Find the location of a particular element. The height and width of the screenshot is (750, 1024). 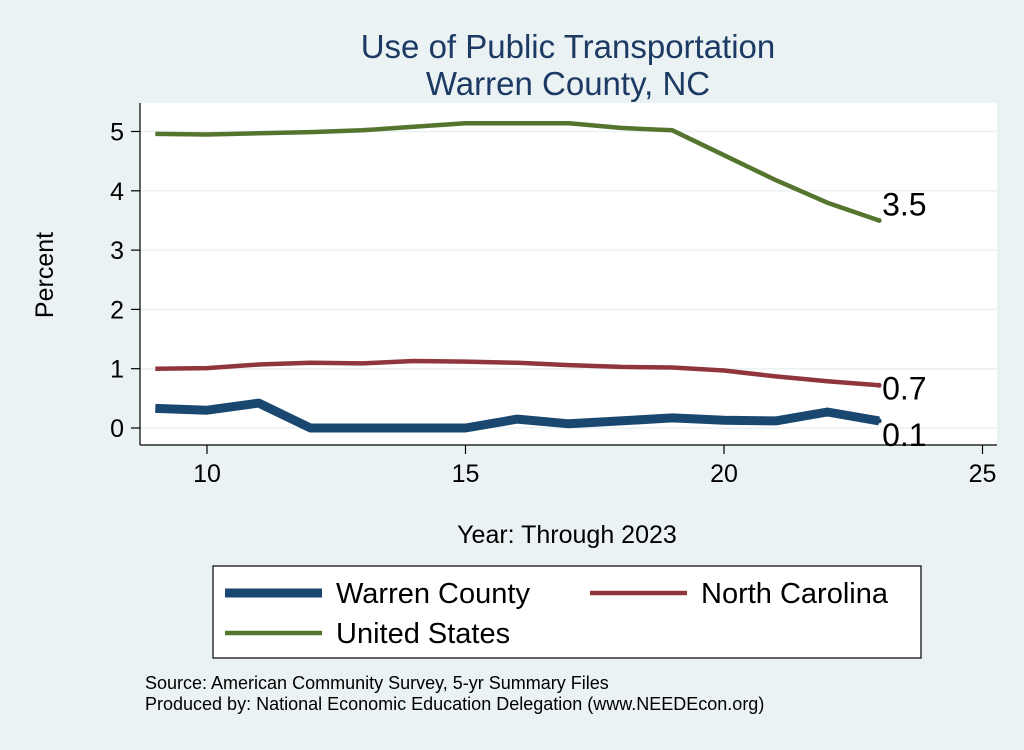

end-label-warren-county: 0.1 is located at coordinates (904, 435).